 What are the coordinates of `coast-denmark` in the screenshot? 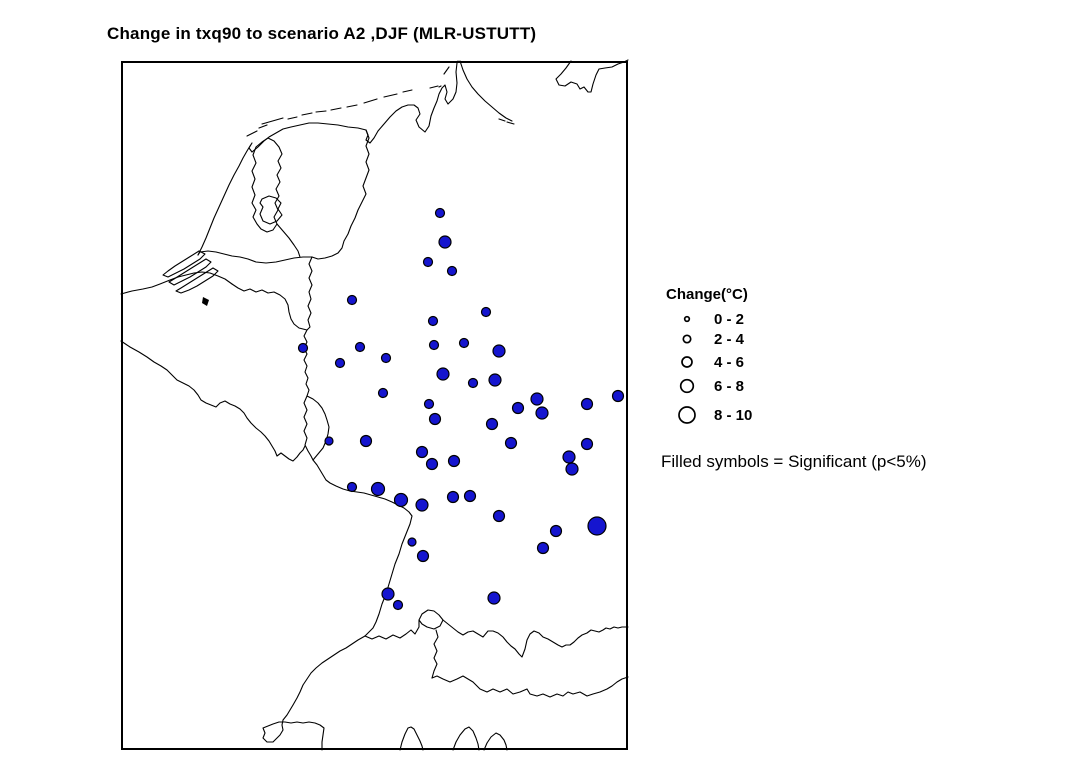 It's located at (592, 76).